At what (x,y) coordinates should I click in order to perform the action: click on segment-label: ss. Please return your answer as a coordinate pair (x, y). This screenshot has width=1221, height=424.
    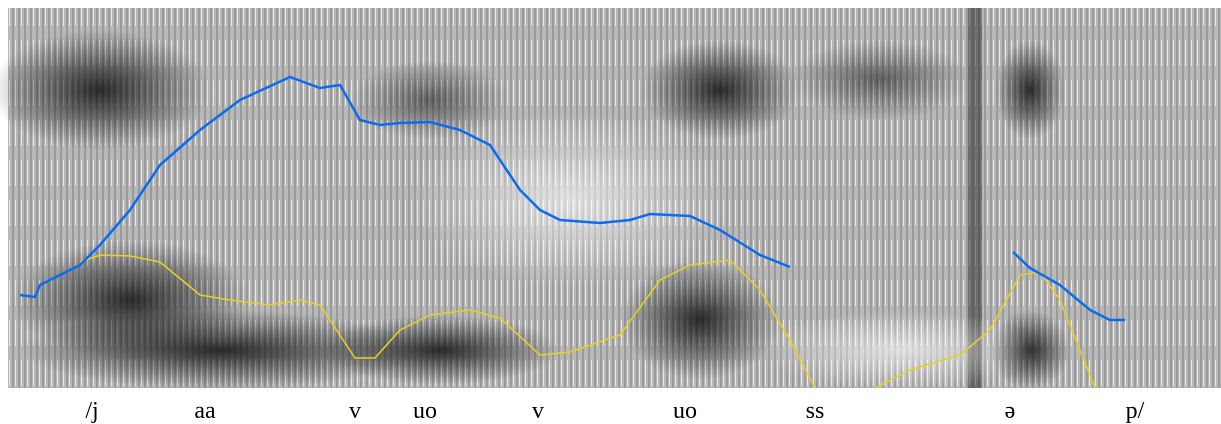
    Looking at the image, I should click on (815, 411).